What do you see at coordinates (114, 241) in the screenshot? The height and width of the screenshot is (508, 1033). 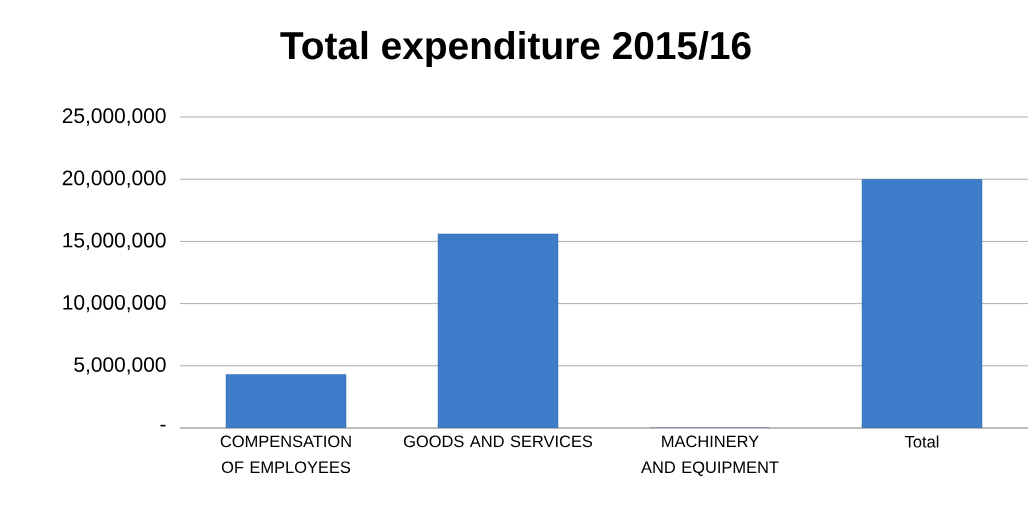 I see `y-tick-label: 15,000,000` at bounding box center [114, 241].